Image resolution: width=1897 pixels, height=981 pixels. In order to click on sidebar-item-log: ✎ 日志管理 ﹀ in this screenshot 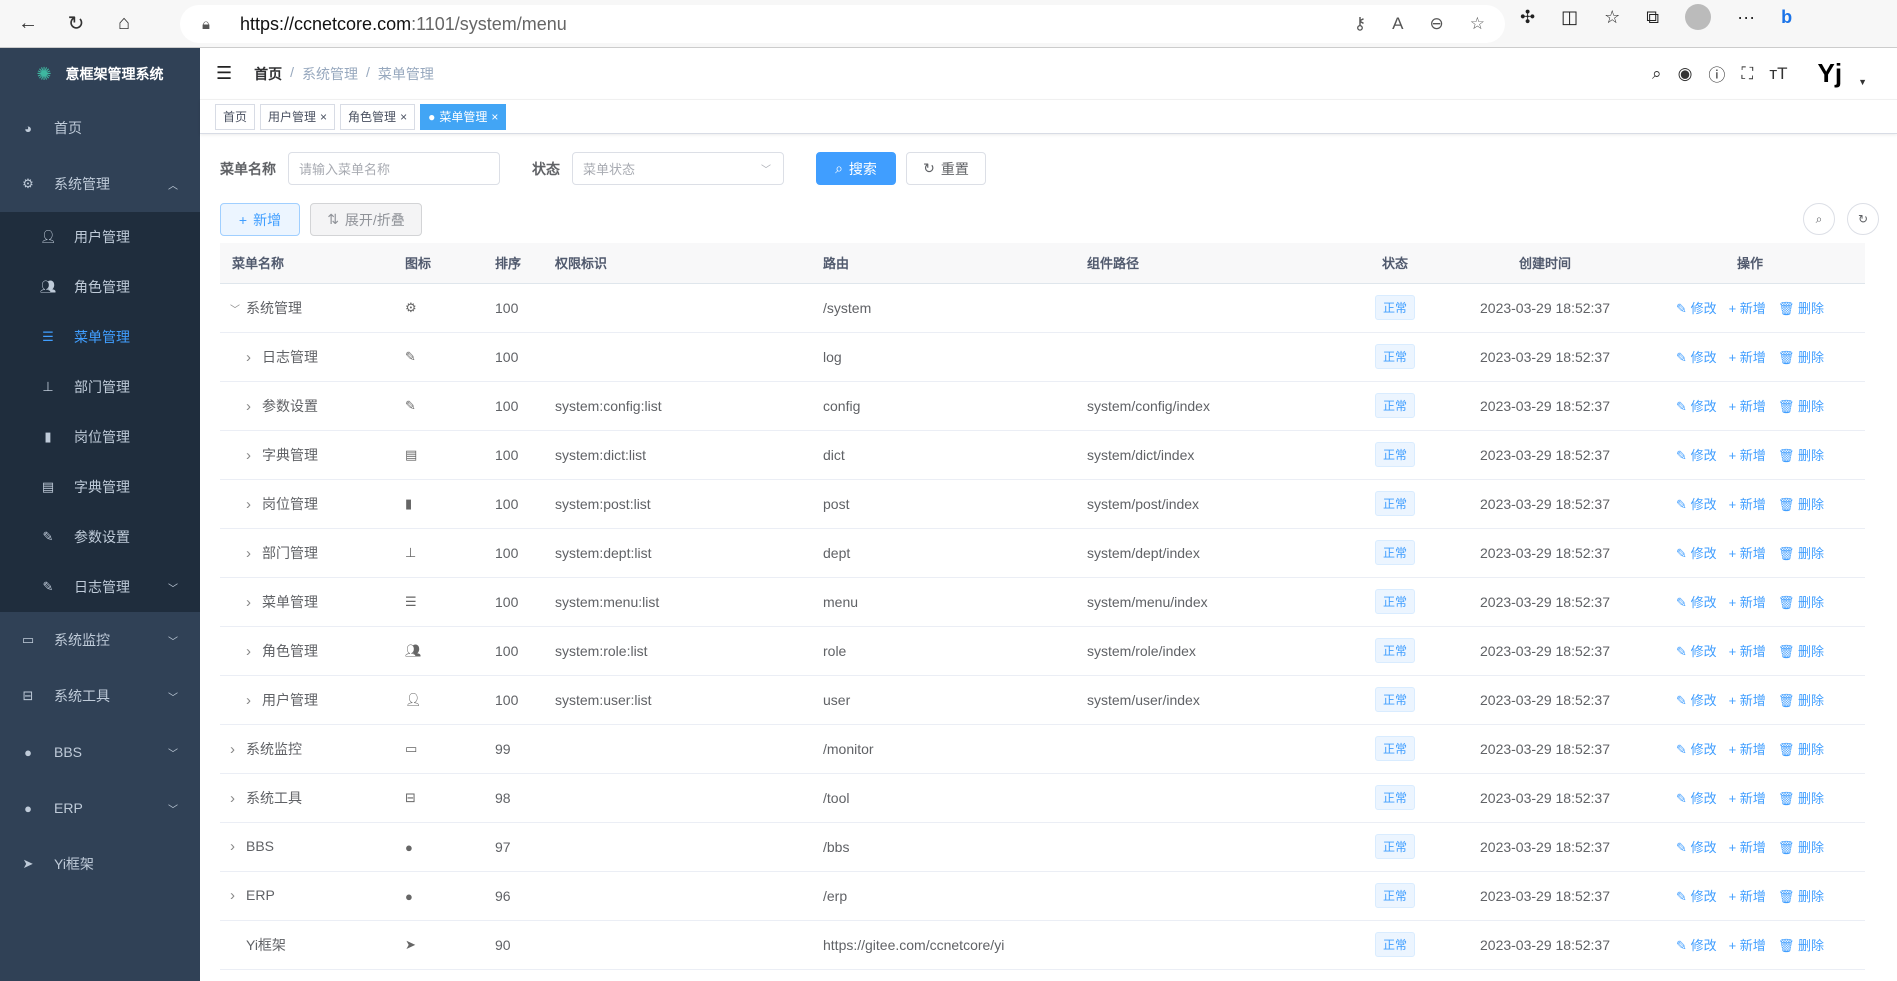, I will do `click(100, 587)`.